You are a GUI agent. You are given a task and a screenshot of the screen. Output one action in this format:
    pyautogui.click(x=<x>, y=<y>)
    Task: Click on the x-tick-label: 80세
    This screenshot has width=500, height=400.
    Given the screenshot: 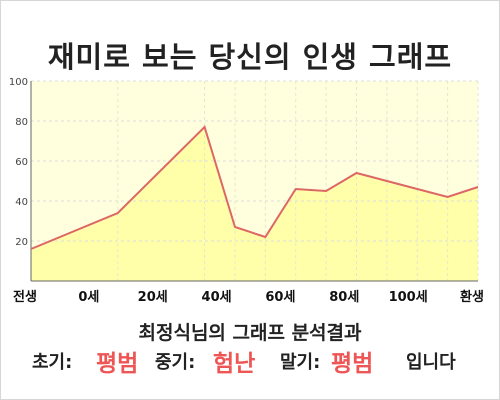 What is the action you would take?
    pyautogui.click(x=344, y=297)
    